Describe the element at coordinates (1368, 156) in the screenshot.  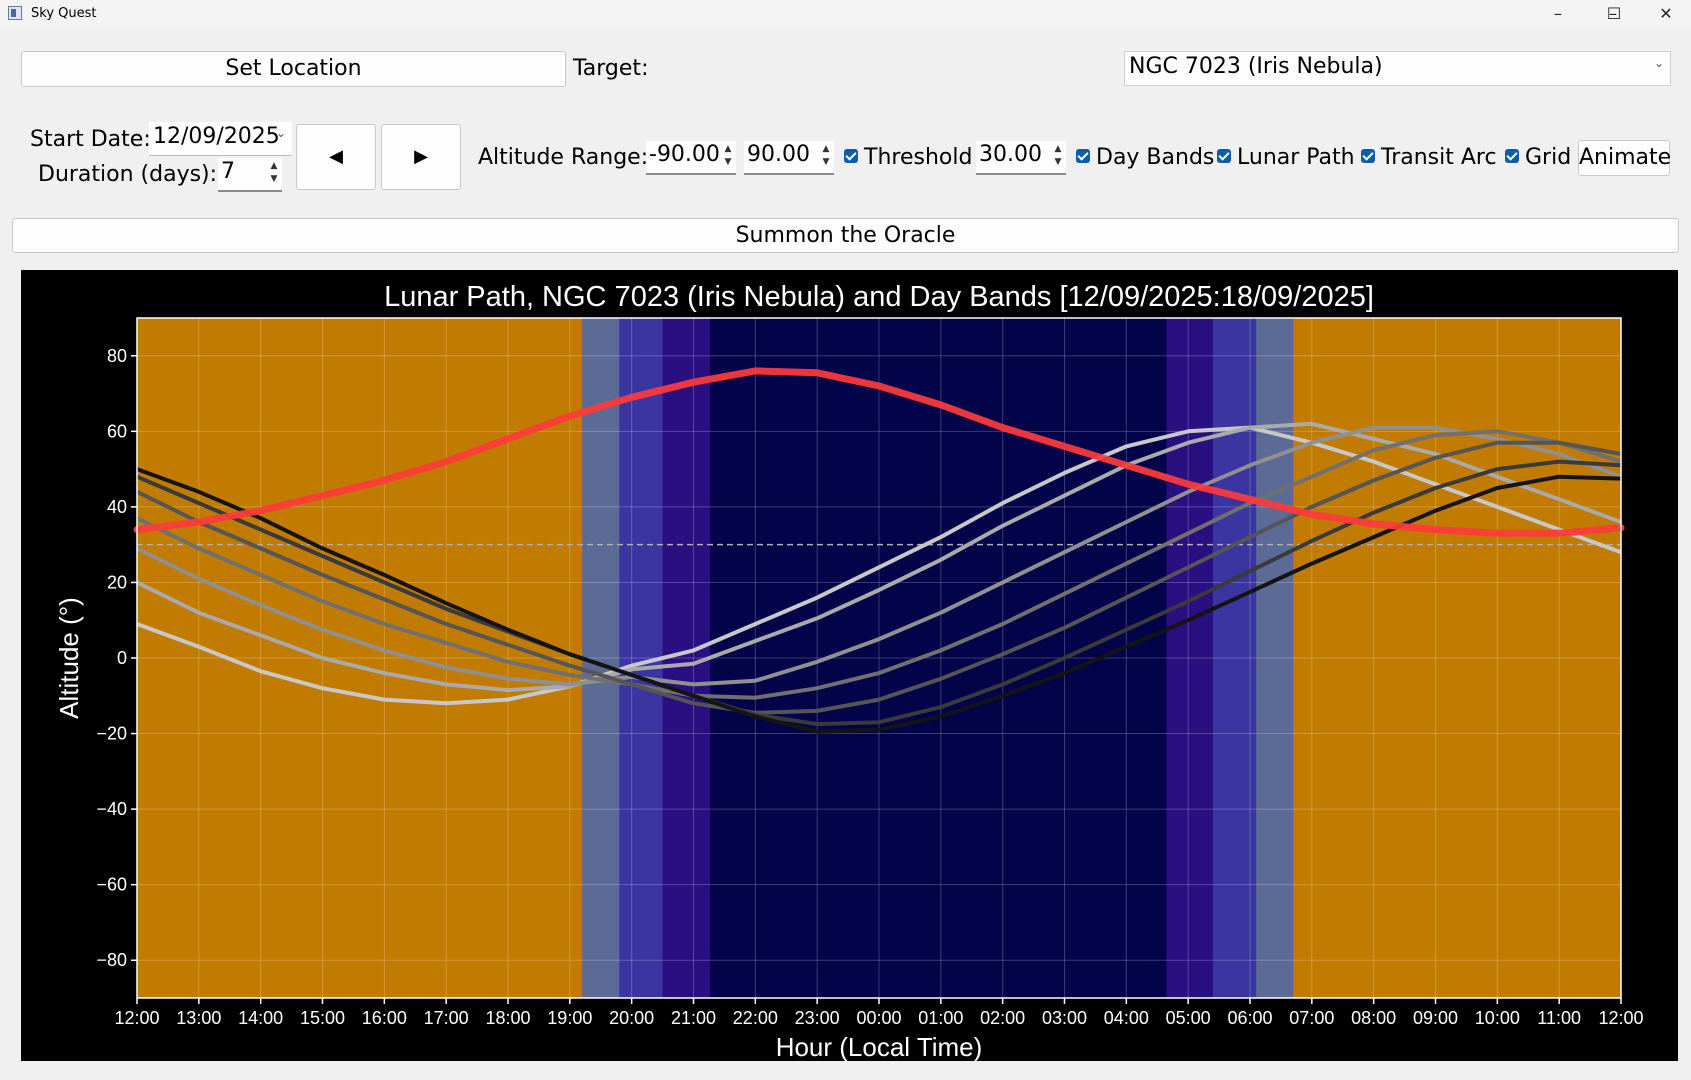
I see `transit-arc-checkbox` at that location.